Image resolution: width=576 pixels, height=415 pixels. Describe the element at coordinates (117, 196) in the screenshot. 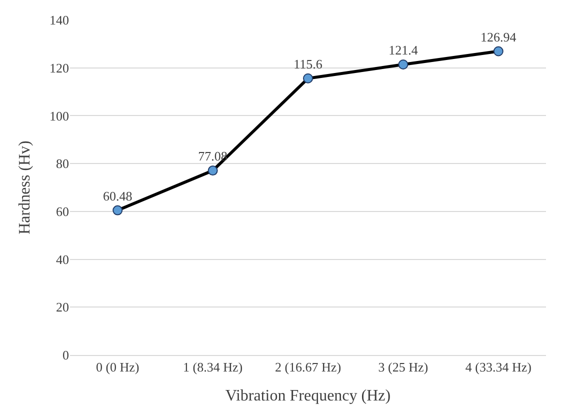

I see `data-label: 60.48` at that location.